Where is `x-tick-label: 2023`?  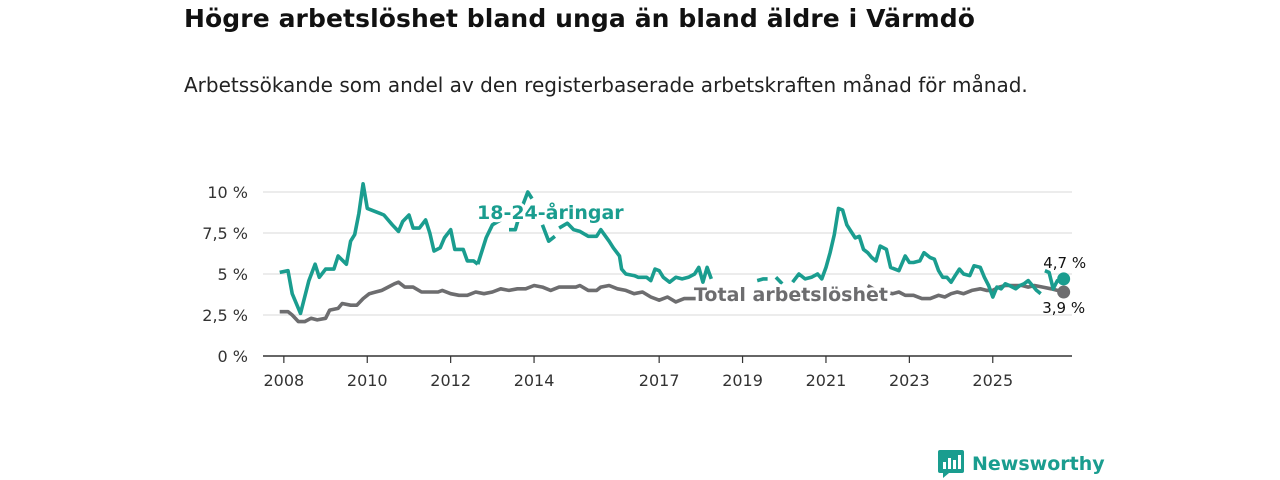
x-tick-label: 2023 is located at coordinates (909, 380).